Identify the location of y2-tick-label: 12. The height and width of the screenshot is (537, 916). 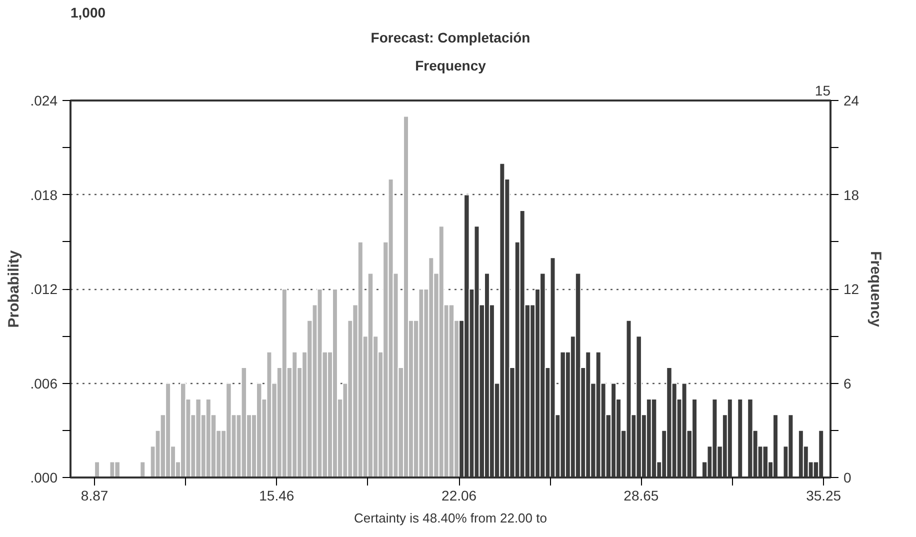
(852, 289).